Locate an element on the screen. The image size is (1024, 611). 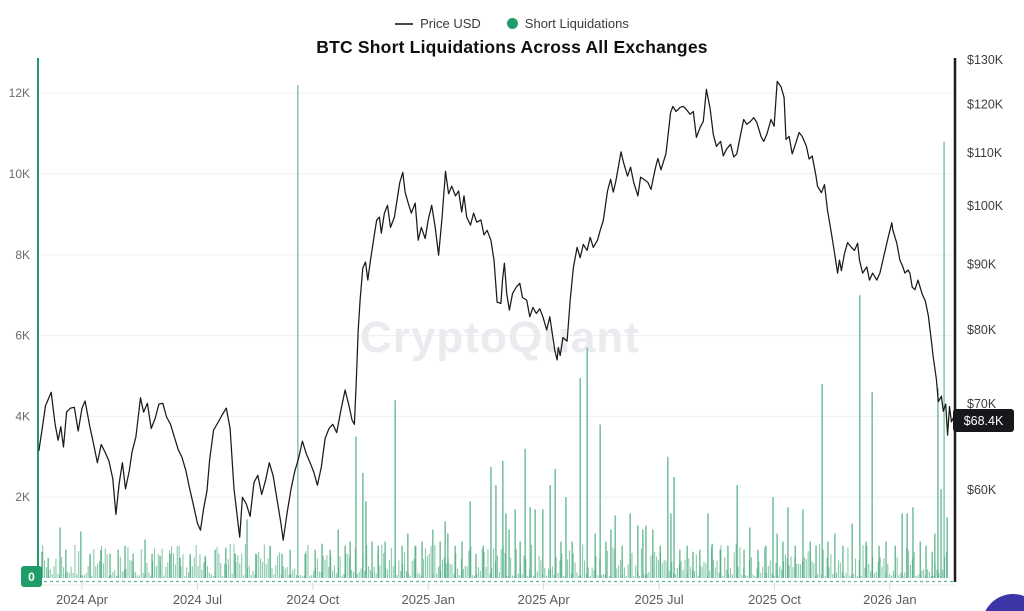
liquidations-dot-marker-icon is located at coordinates (512, 23).